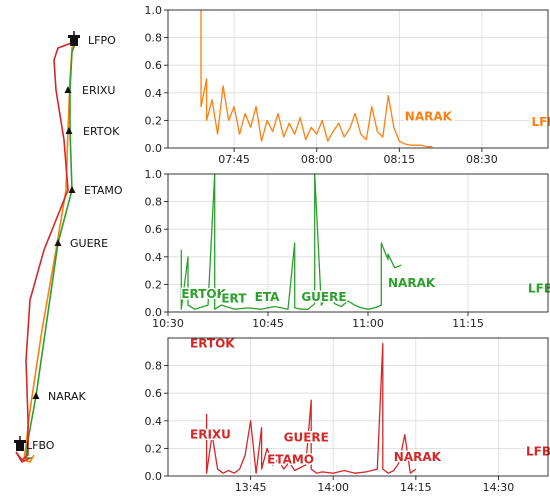 Image resolution: width=550 pixels, height=496 pixels. What do you see at coordinates (368, 323) in the screenshot?
I see `x-tick-label: 11:00` at bounding box center [368, 323].